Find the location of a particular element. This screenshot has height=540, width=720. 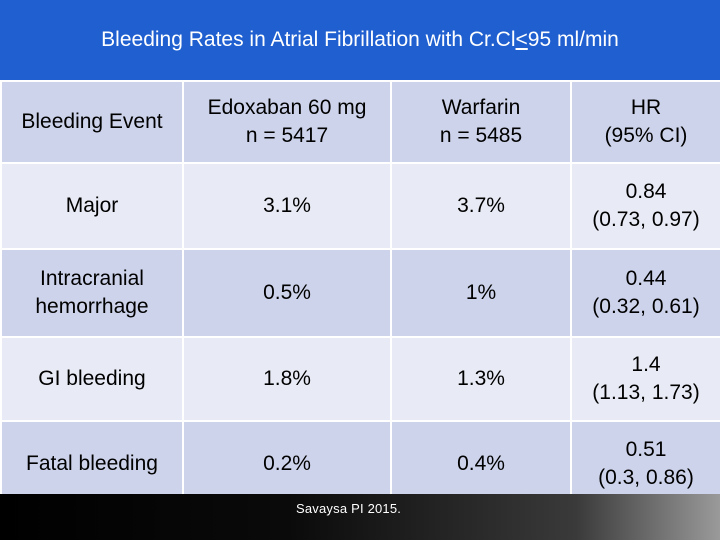

hr-value: 1.4 is located at coordinates (646, 364).